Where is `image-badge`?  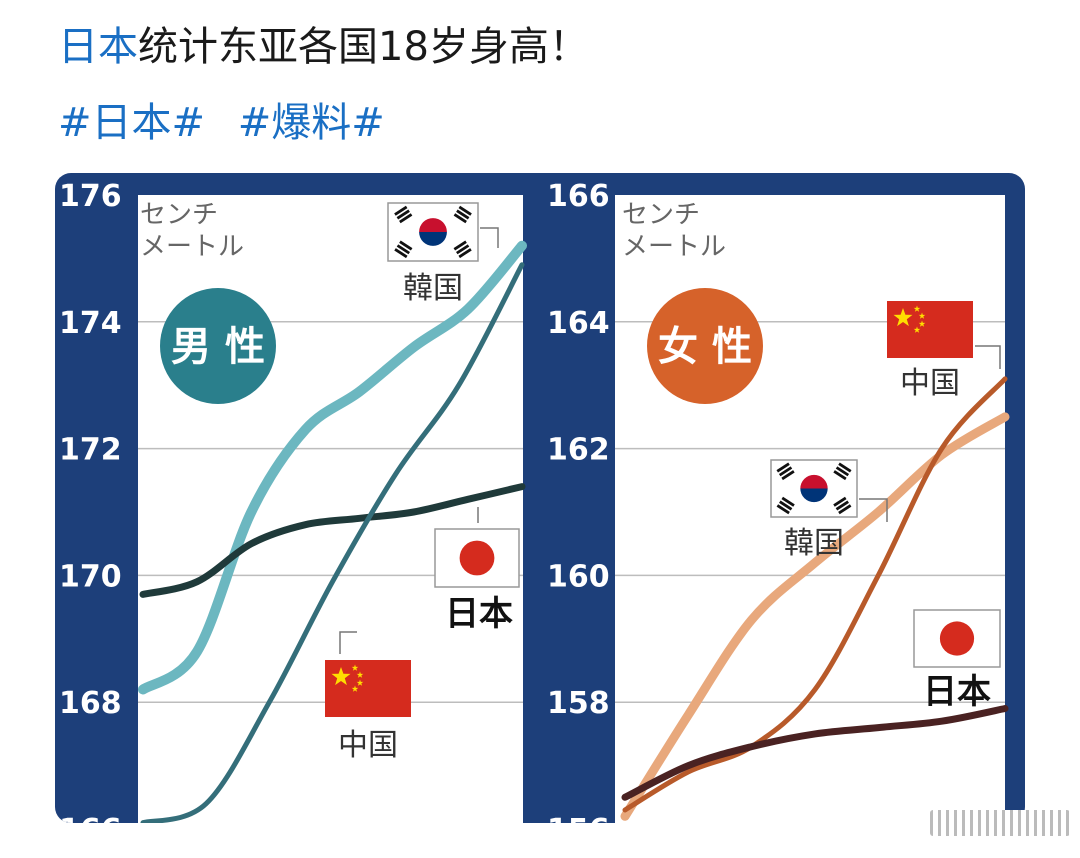
image-badge is located at coordinates (1000, 823).